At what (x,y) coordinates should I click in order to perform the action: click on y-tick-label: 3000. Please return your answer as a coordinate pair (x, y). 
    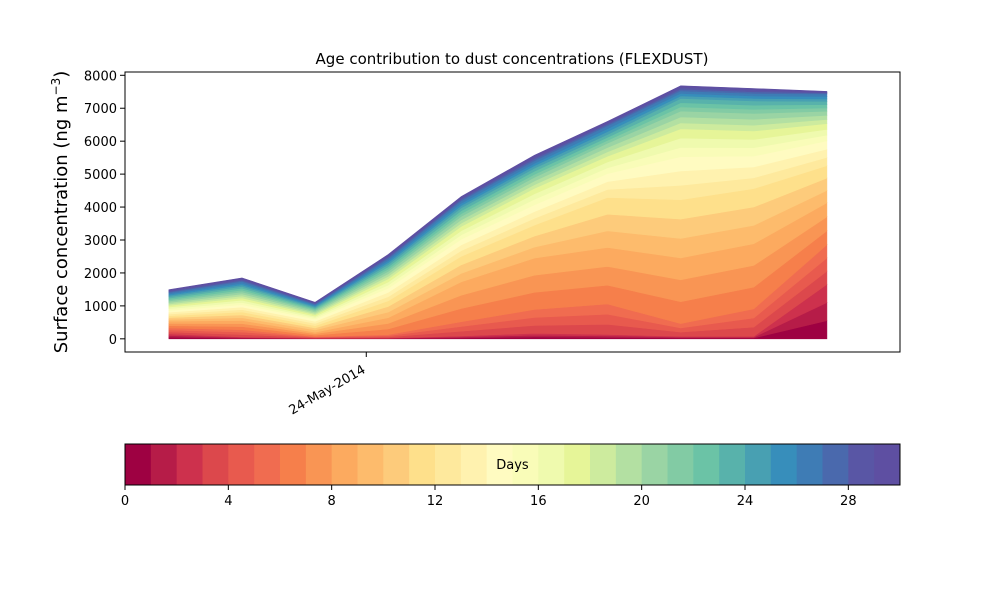
    Looking at the image, I should click on (100, 241).